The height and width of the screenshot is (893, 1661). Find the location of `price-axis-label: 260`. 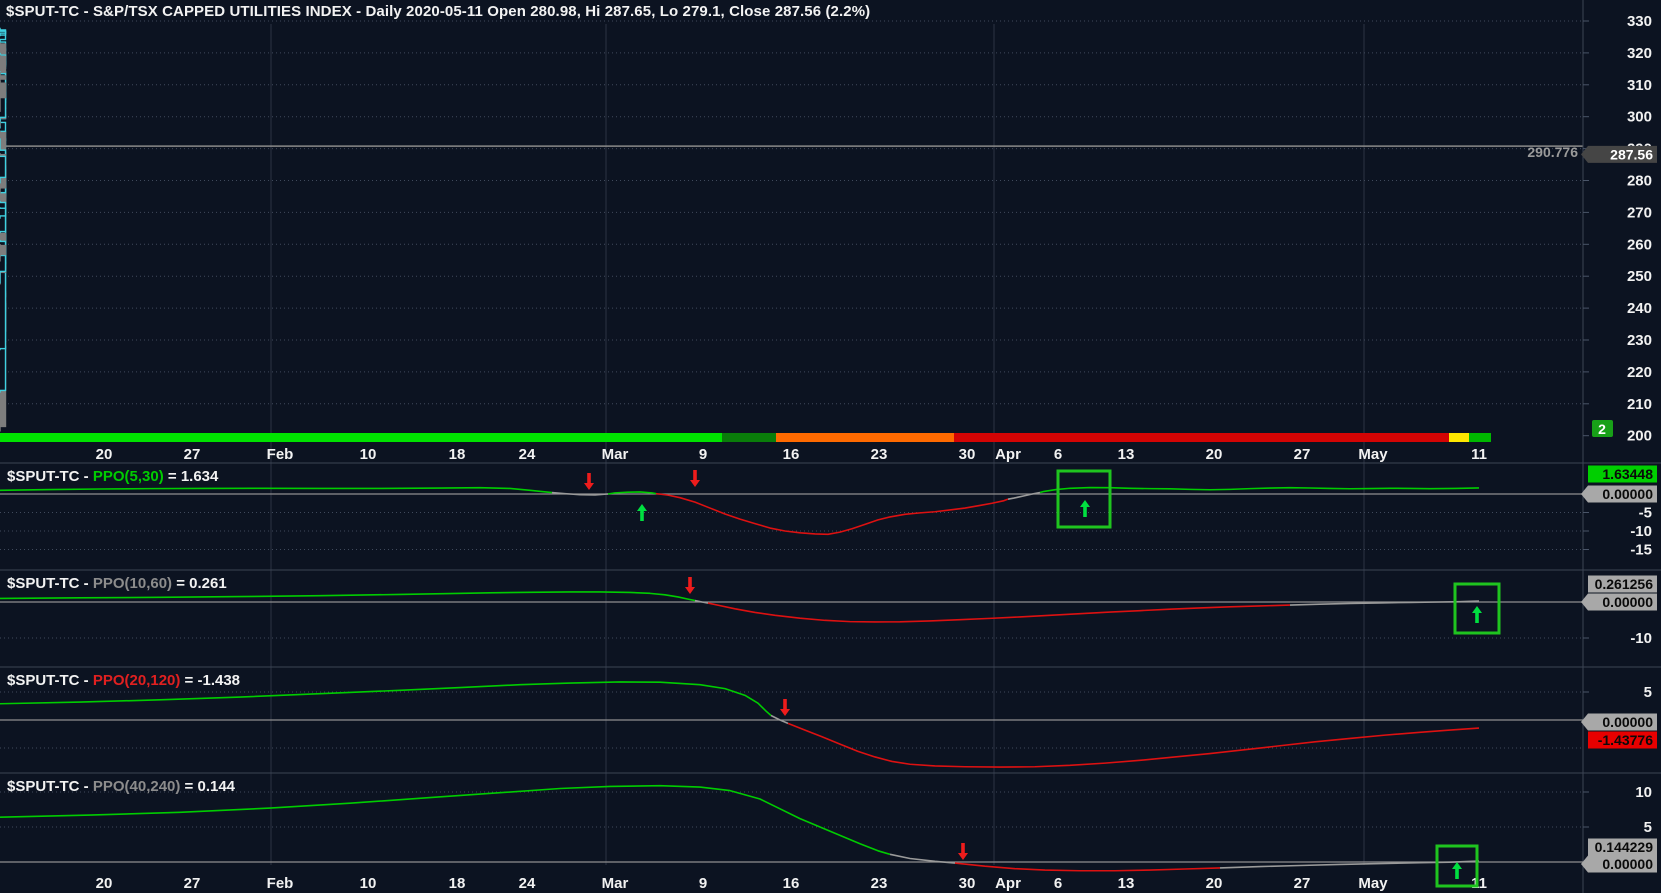

price-axis-label: 260 is located at coordinates (1639, 244).